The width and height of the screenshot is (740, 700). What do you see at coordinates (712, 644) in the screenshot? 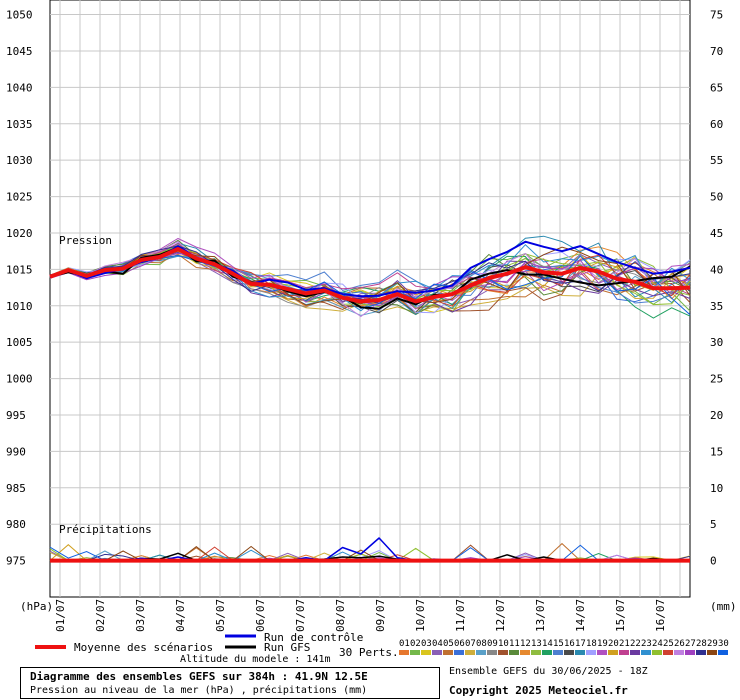
I see `legend-pert-id: 29` at bounding box center [712, 644].